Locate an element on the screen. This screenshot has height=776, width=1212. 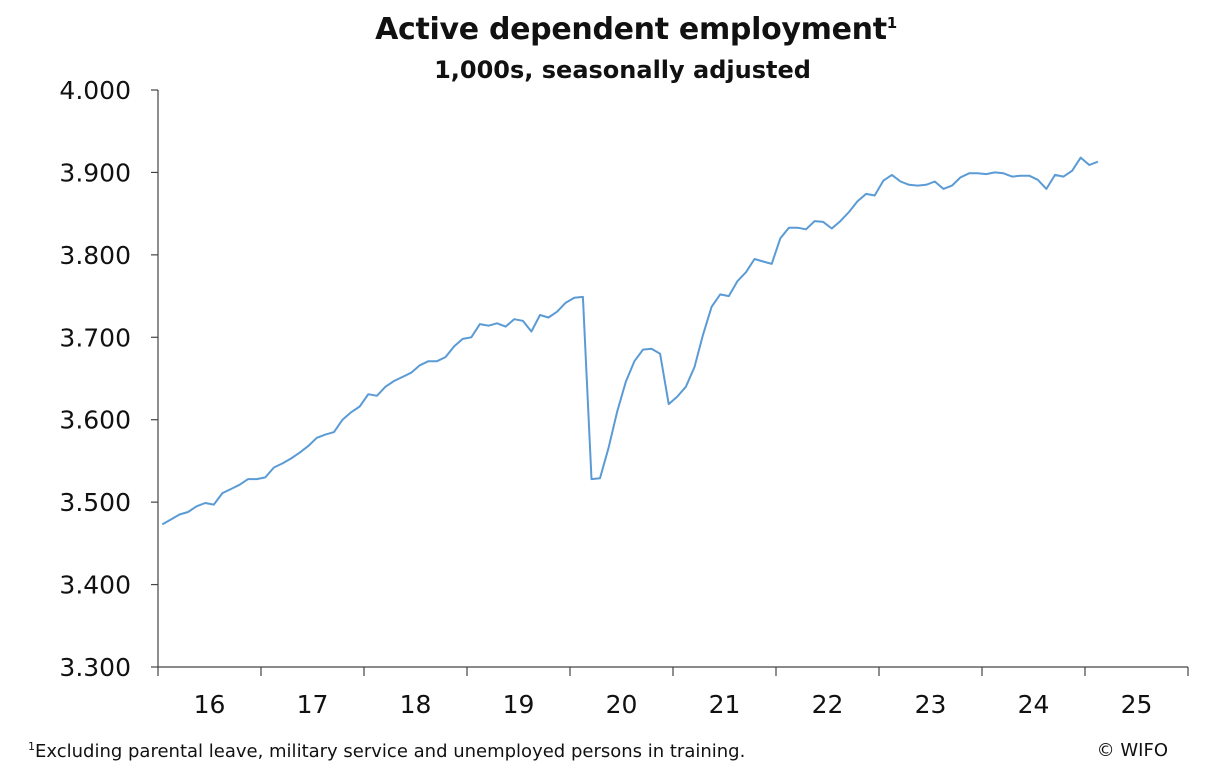
chart-title: Active dependent employment1 is located at coordinates (606, 29).